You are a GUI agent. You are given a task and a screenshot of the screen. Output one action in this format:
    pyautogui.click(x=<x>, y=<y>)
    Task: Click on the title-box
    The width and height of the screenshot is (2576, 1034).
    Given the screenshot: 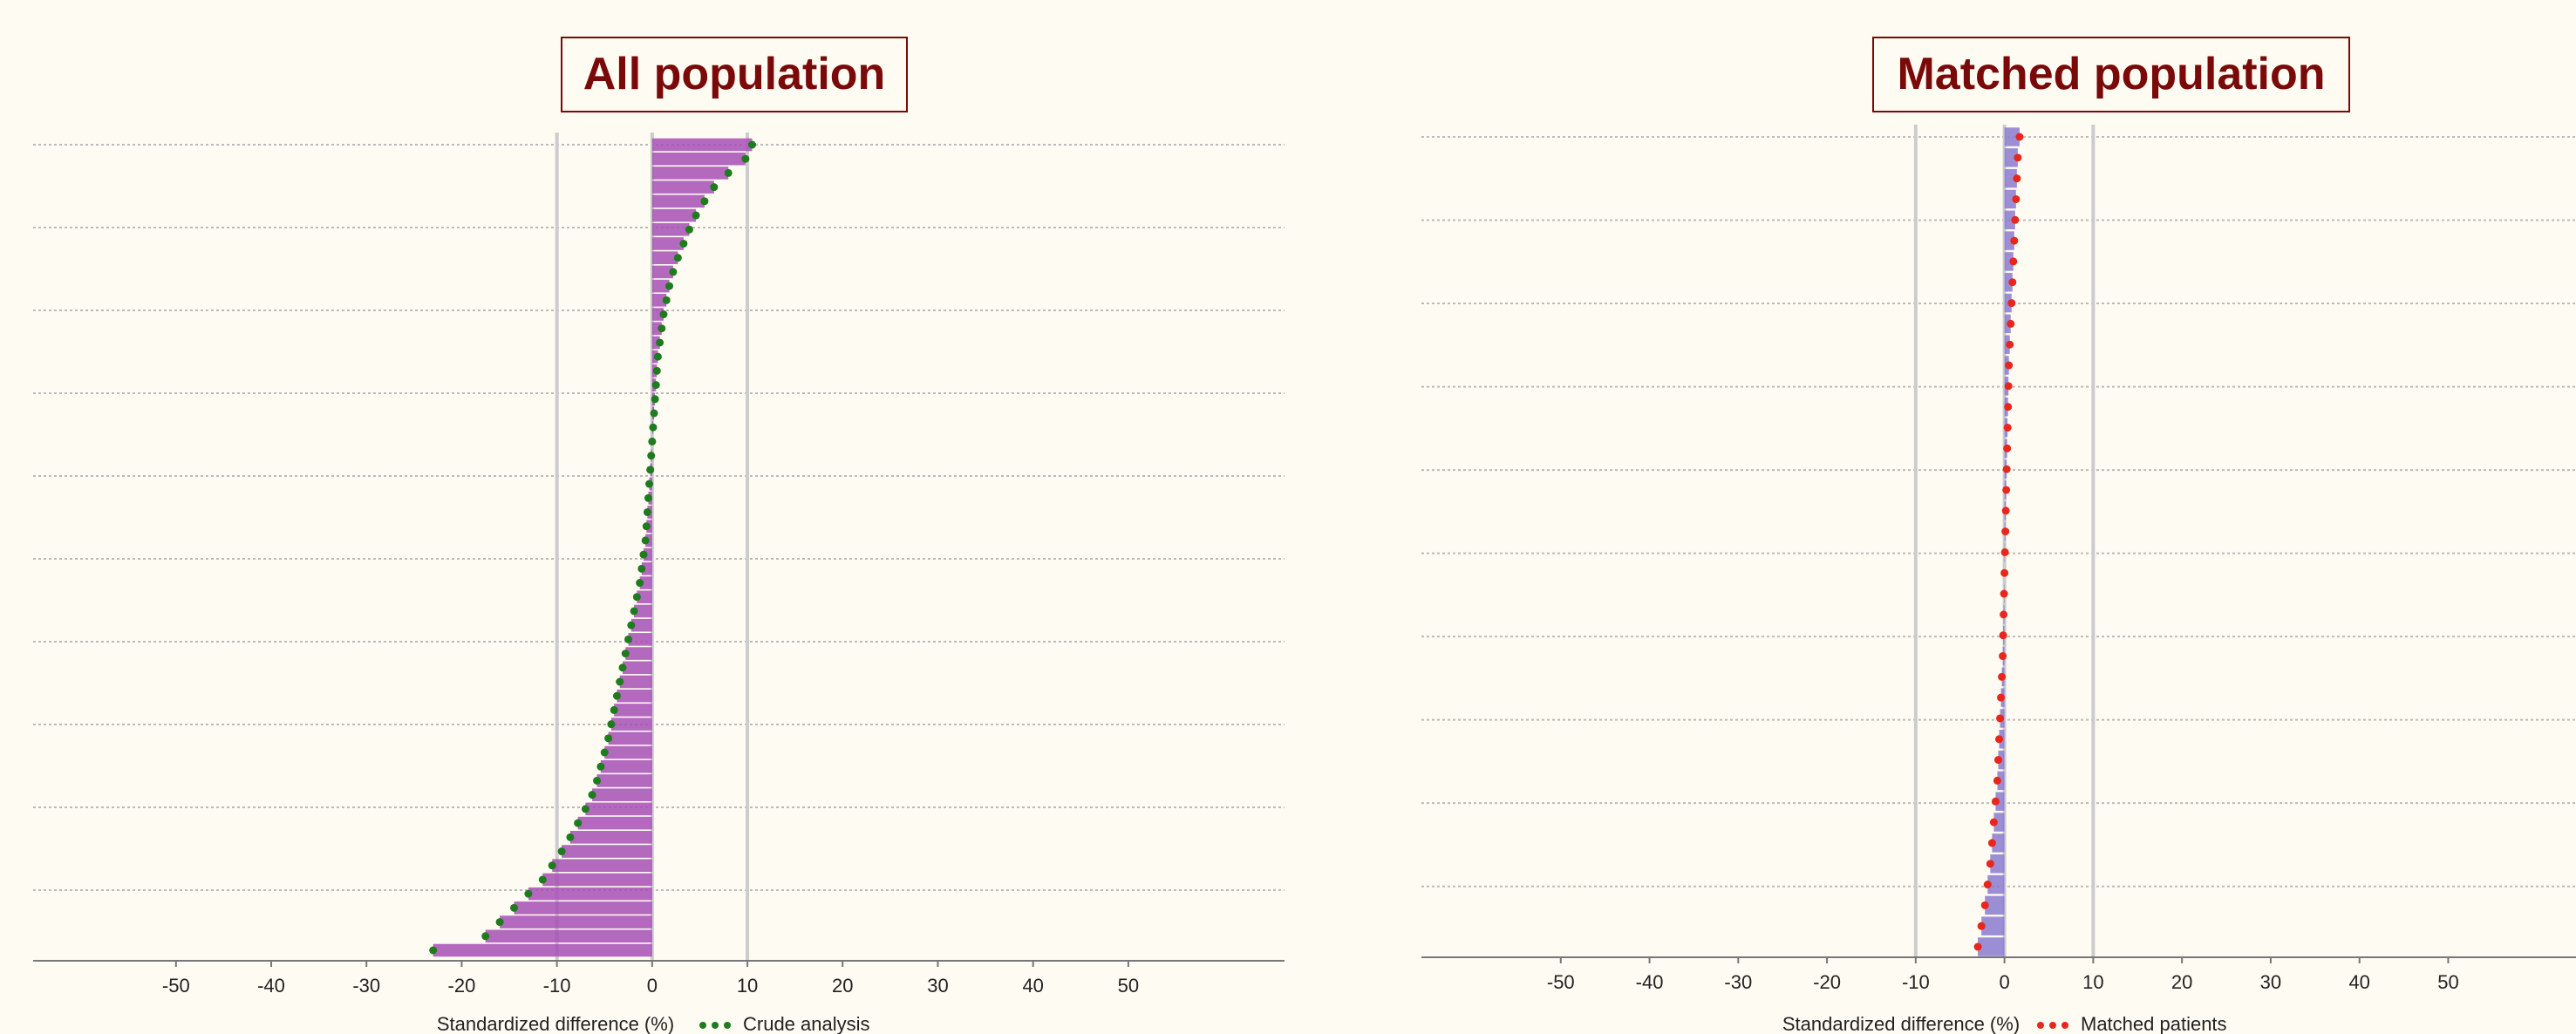 What is the action you would take?
    pyautogui.click(x=734, y=74)
    